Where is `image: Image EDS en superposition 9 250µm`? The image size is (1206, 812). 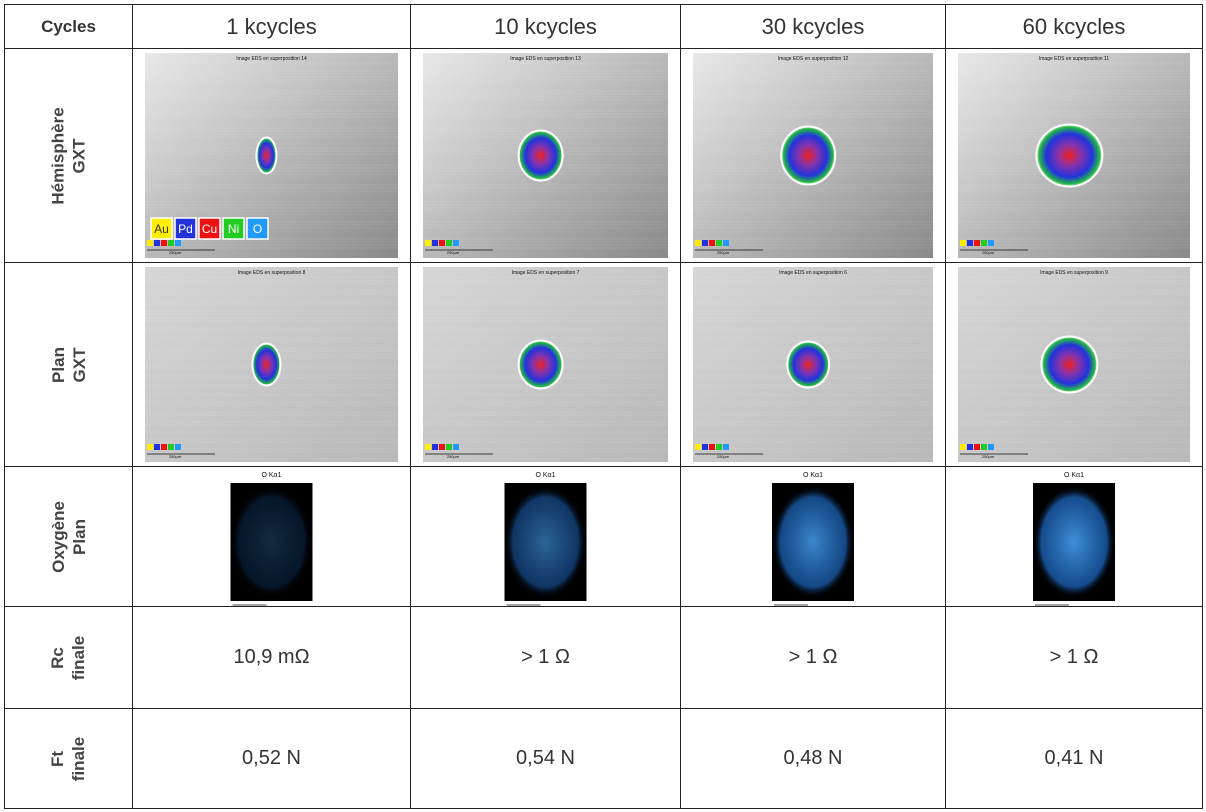
image: Image EDS en superposition 9 250µm is located at coordinates (1074, 364).